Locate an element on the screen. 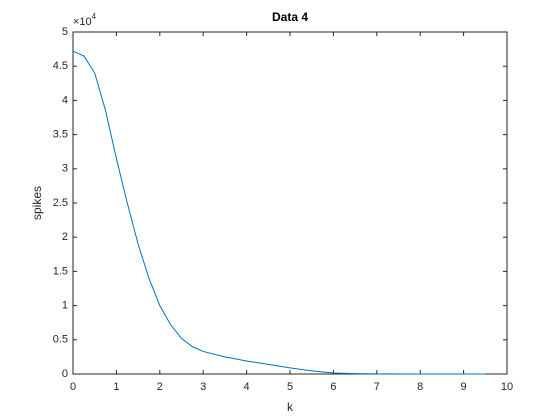 The width and height of the screenshot is (560, 420). y-multiplier-exponent: 4 is located at coordinates (94, 16).